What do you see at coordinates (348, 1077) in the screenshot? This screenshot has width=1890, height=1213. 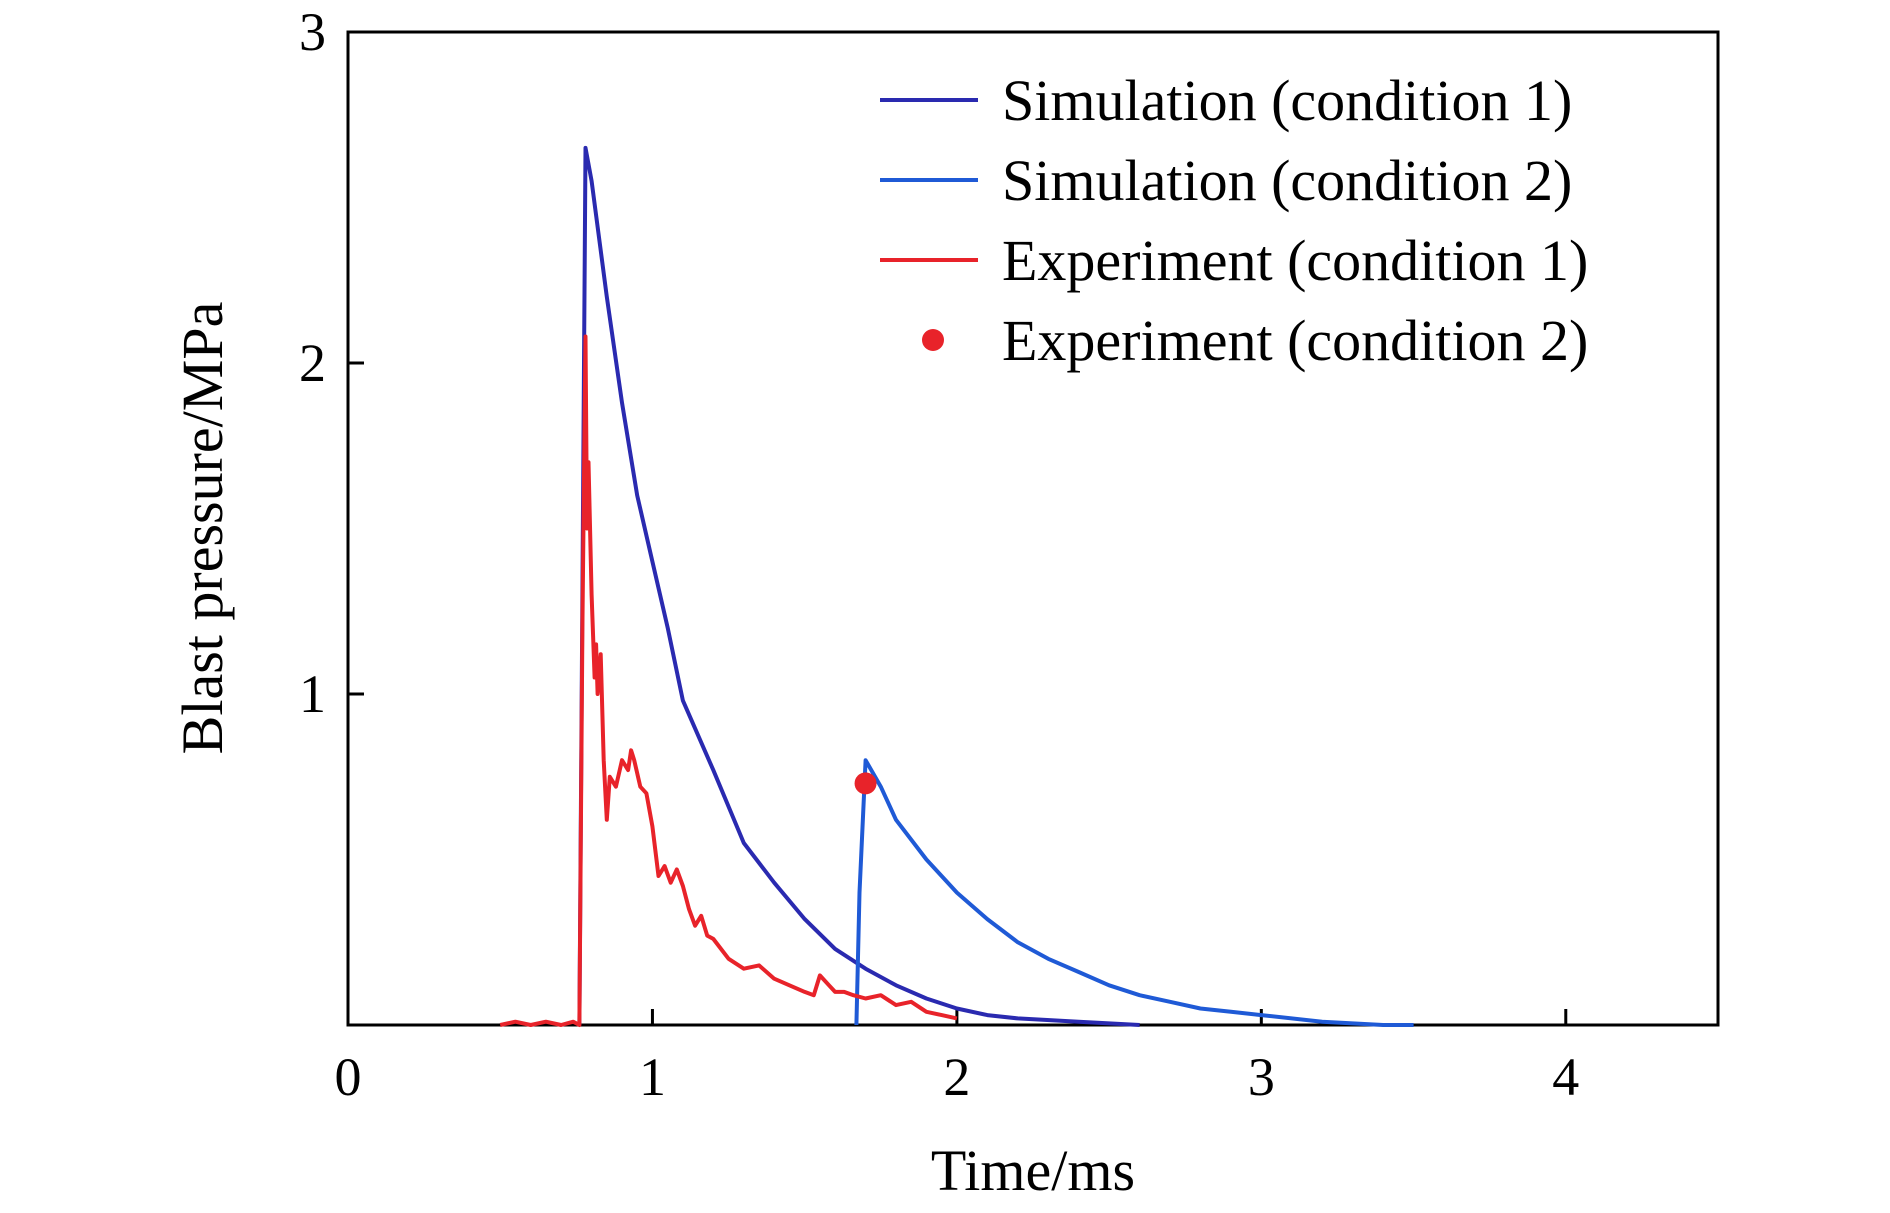 I see `x-tick-label: 0` at bounding box center [348, 1077].